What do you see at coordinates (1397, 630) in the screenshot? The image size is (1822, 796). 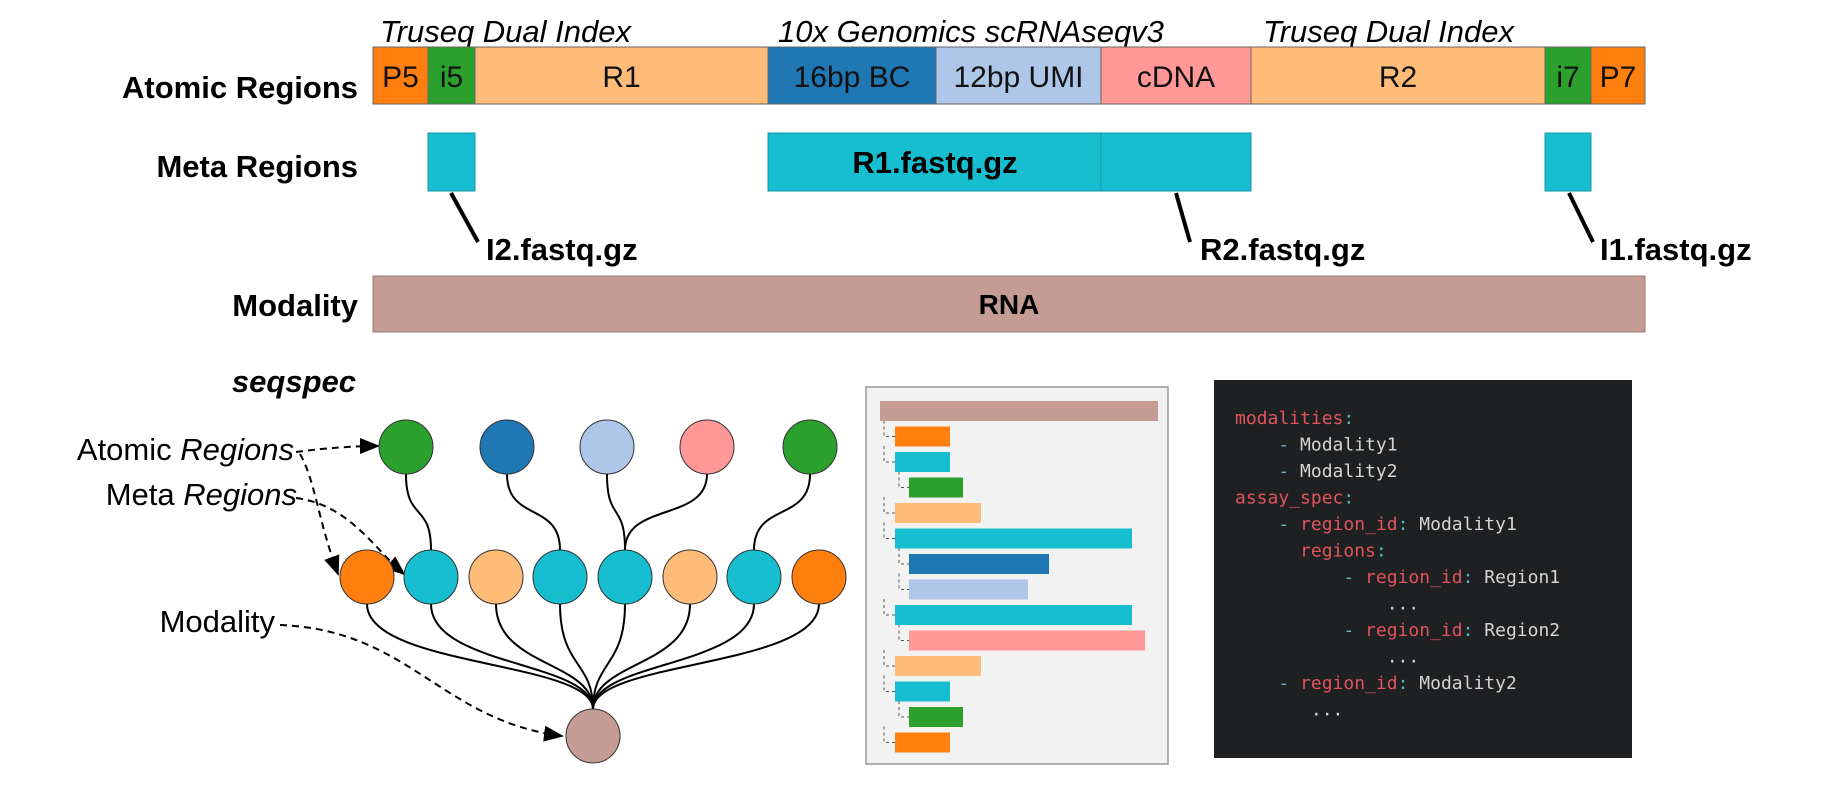 I see `yaml-line: - region_id: Region2` at bounding box center [1397, 630].